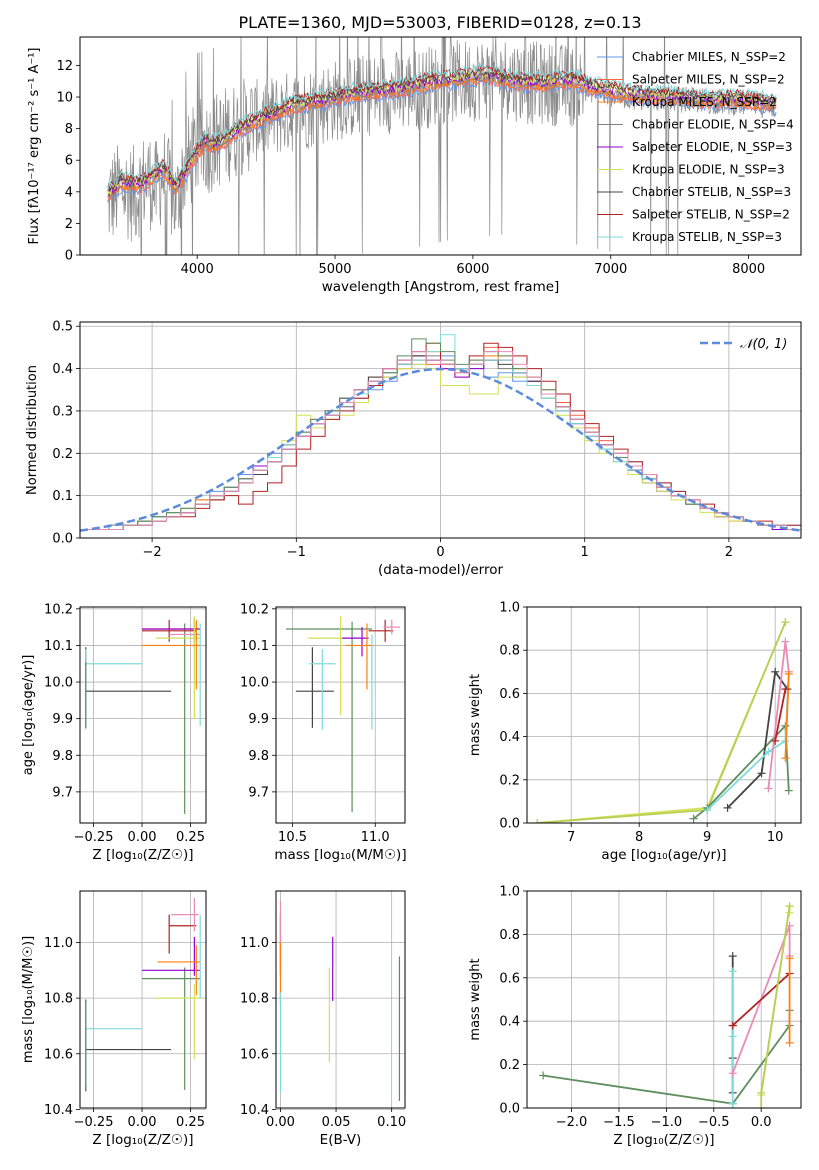 The width and height of the screenshot is (819, 1170). I want to click on y-tick-label: 10.8, so click(254, 999).